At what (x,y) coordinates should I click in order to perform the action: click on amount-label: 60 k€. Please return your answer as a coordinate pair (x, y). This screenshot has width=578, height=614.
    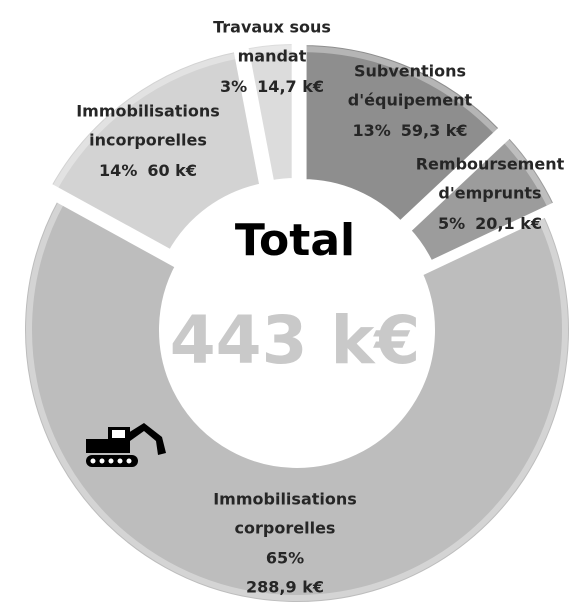
    Looking at the image, I should click on (172, 170).